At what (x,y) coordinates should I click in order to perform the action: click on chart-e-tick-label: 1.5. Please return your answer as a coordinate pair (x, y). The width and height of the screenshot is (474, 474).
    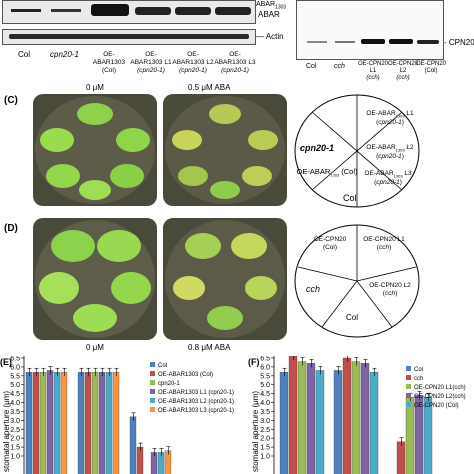
    Looking at the image, I should click on (15, 448).